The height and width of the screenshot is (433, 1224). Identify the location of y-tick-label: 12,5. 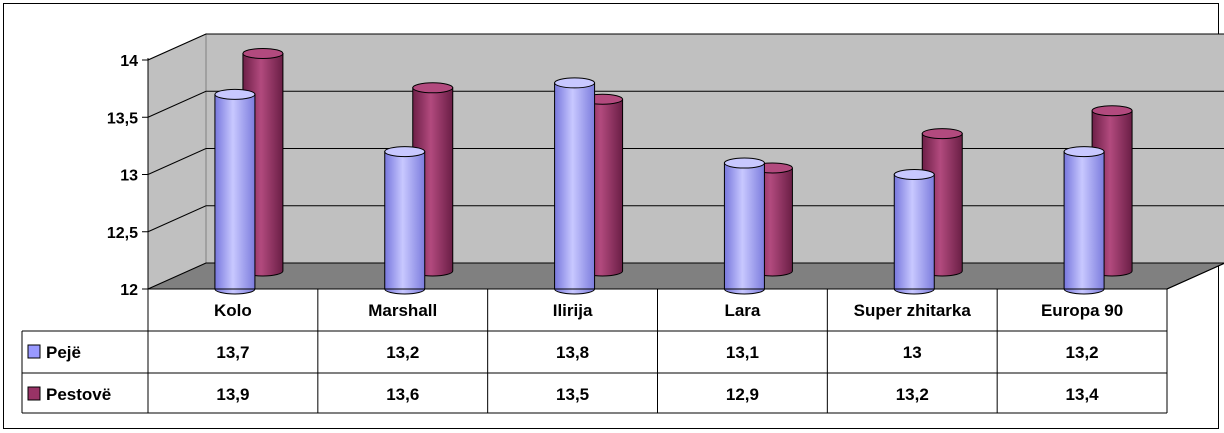
(122, 233).